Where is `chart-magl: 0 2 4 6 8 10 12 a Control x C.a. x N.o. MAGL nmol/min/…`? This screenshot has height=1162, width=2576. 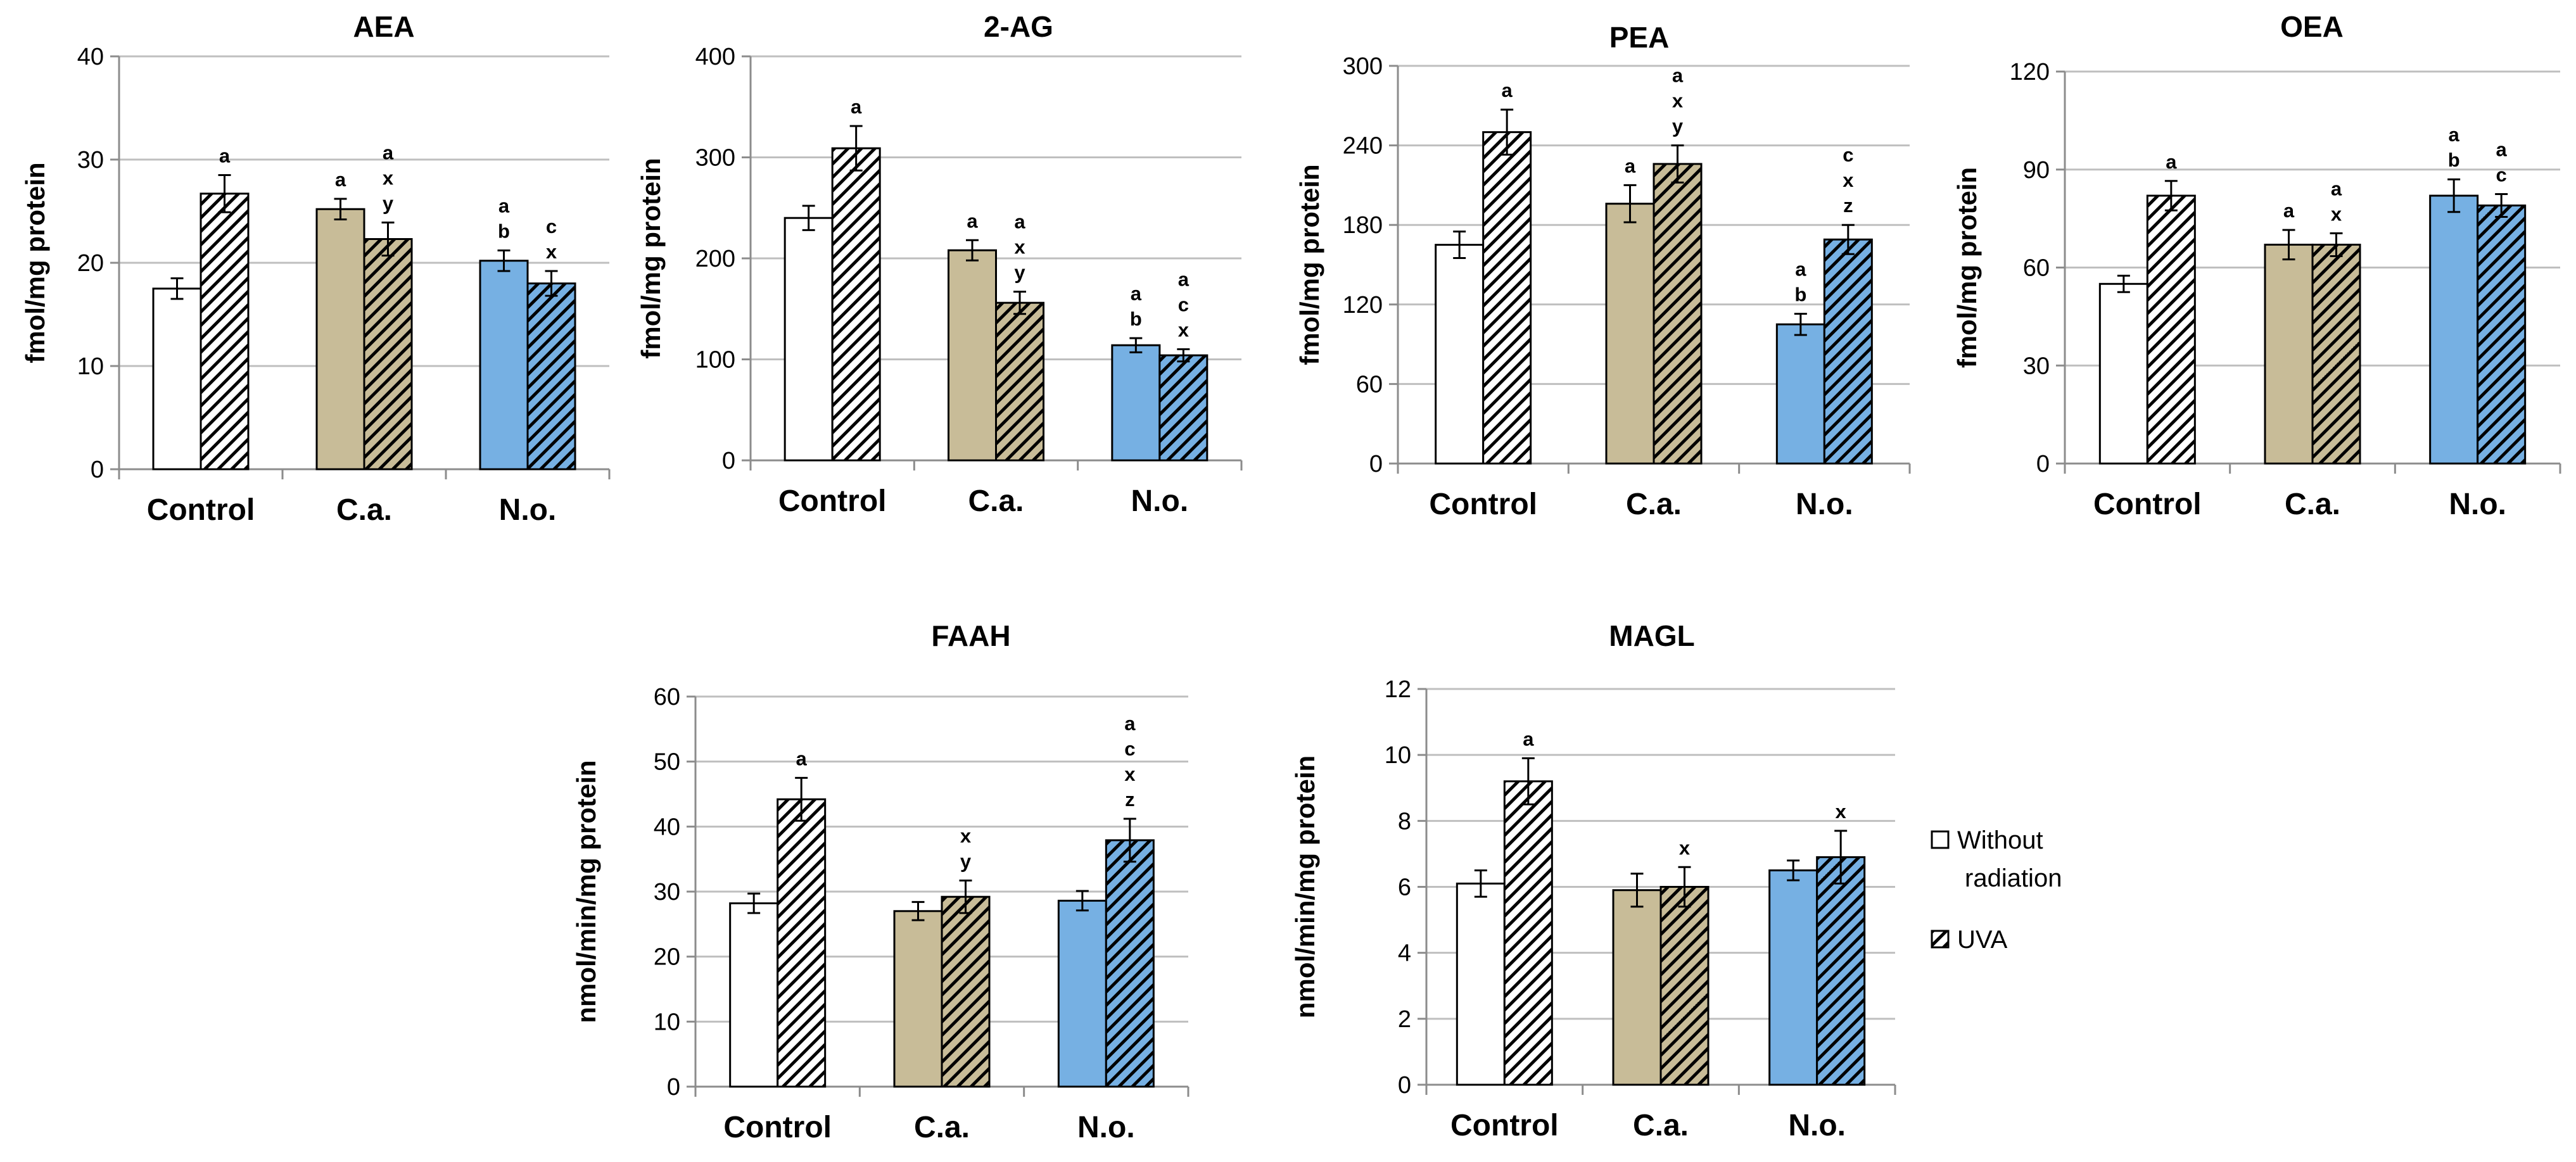
chart-magl: 0 2 4 6 8 10 12 a Control x C.a. x N.o. MAGL nmol/min/… is located at coordinates (1593, 880).